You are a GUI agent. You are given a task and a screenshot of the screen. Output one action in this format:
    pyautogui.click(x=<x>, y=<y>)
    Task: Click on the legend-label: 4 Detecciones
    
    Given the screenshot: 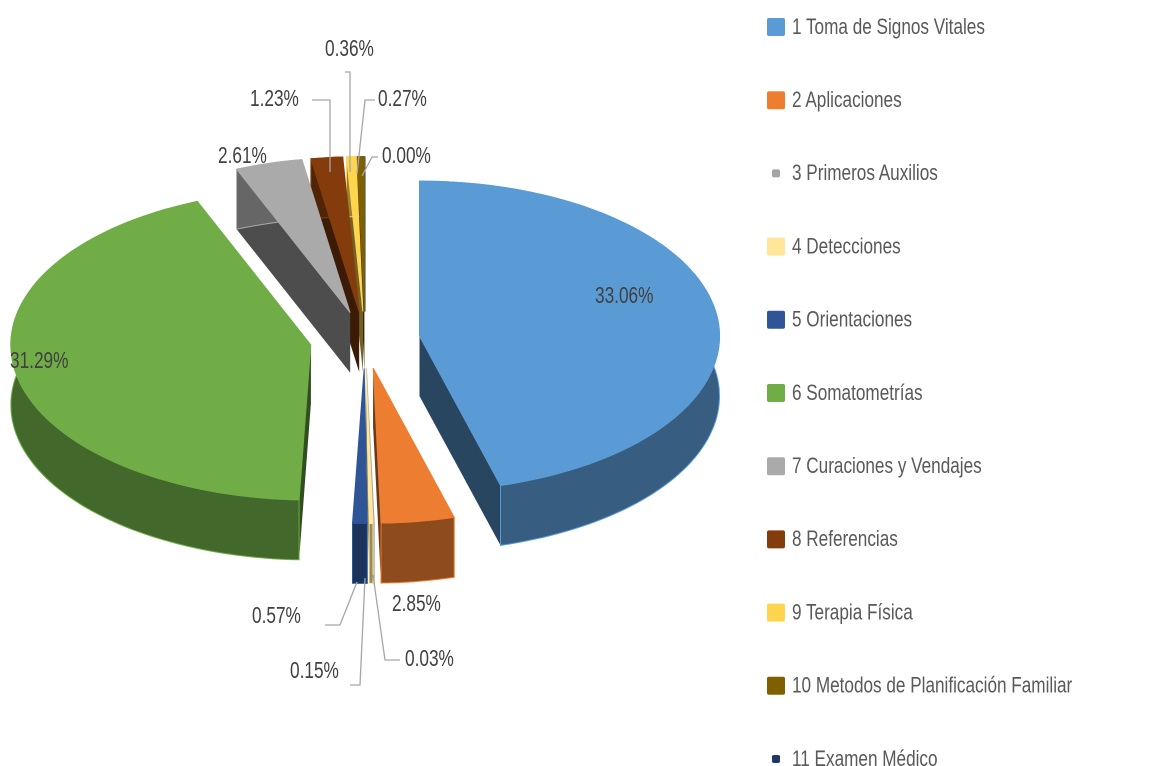 What is the action you would take?
    pyautogui.click(x=846, y=246)
    